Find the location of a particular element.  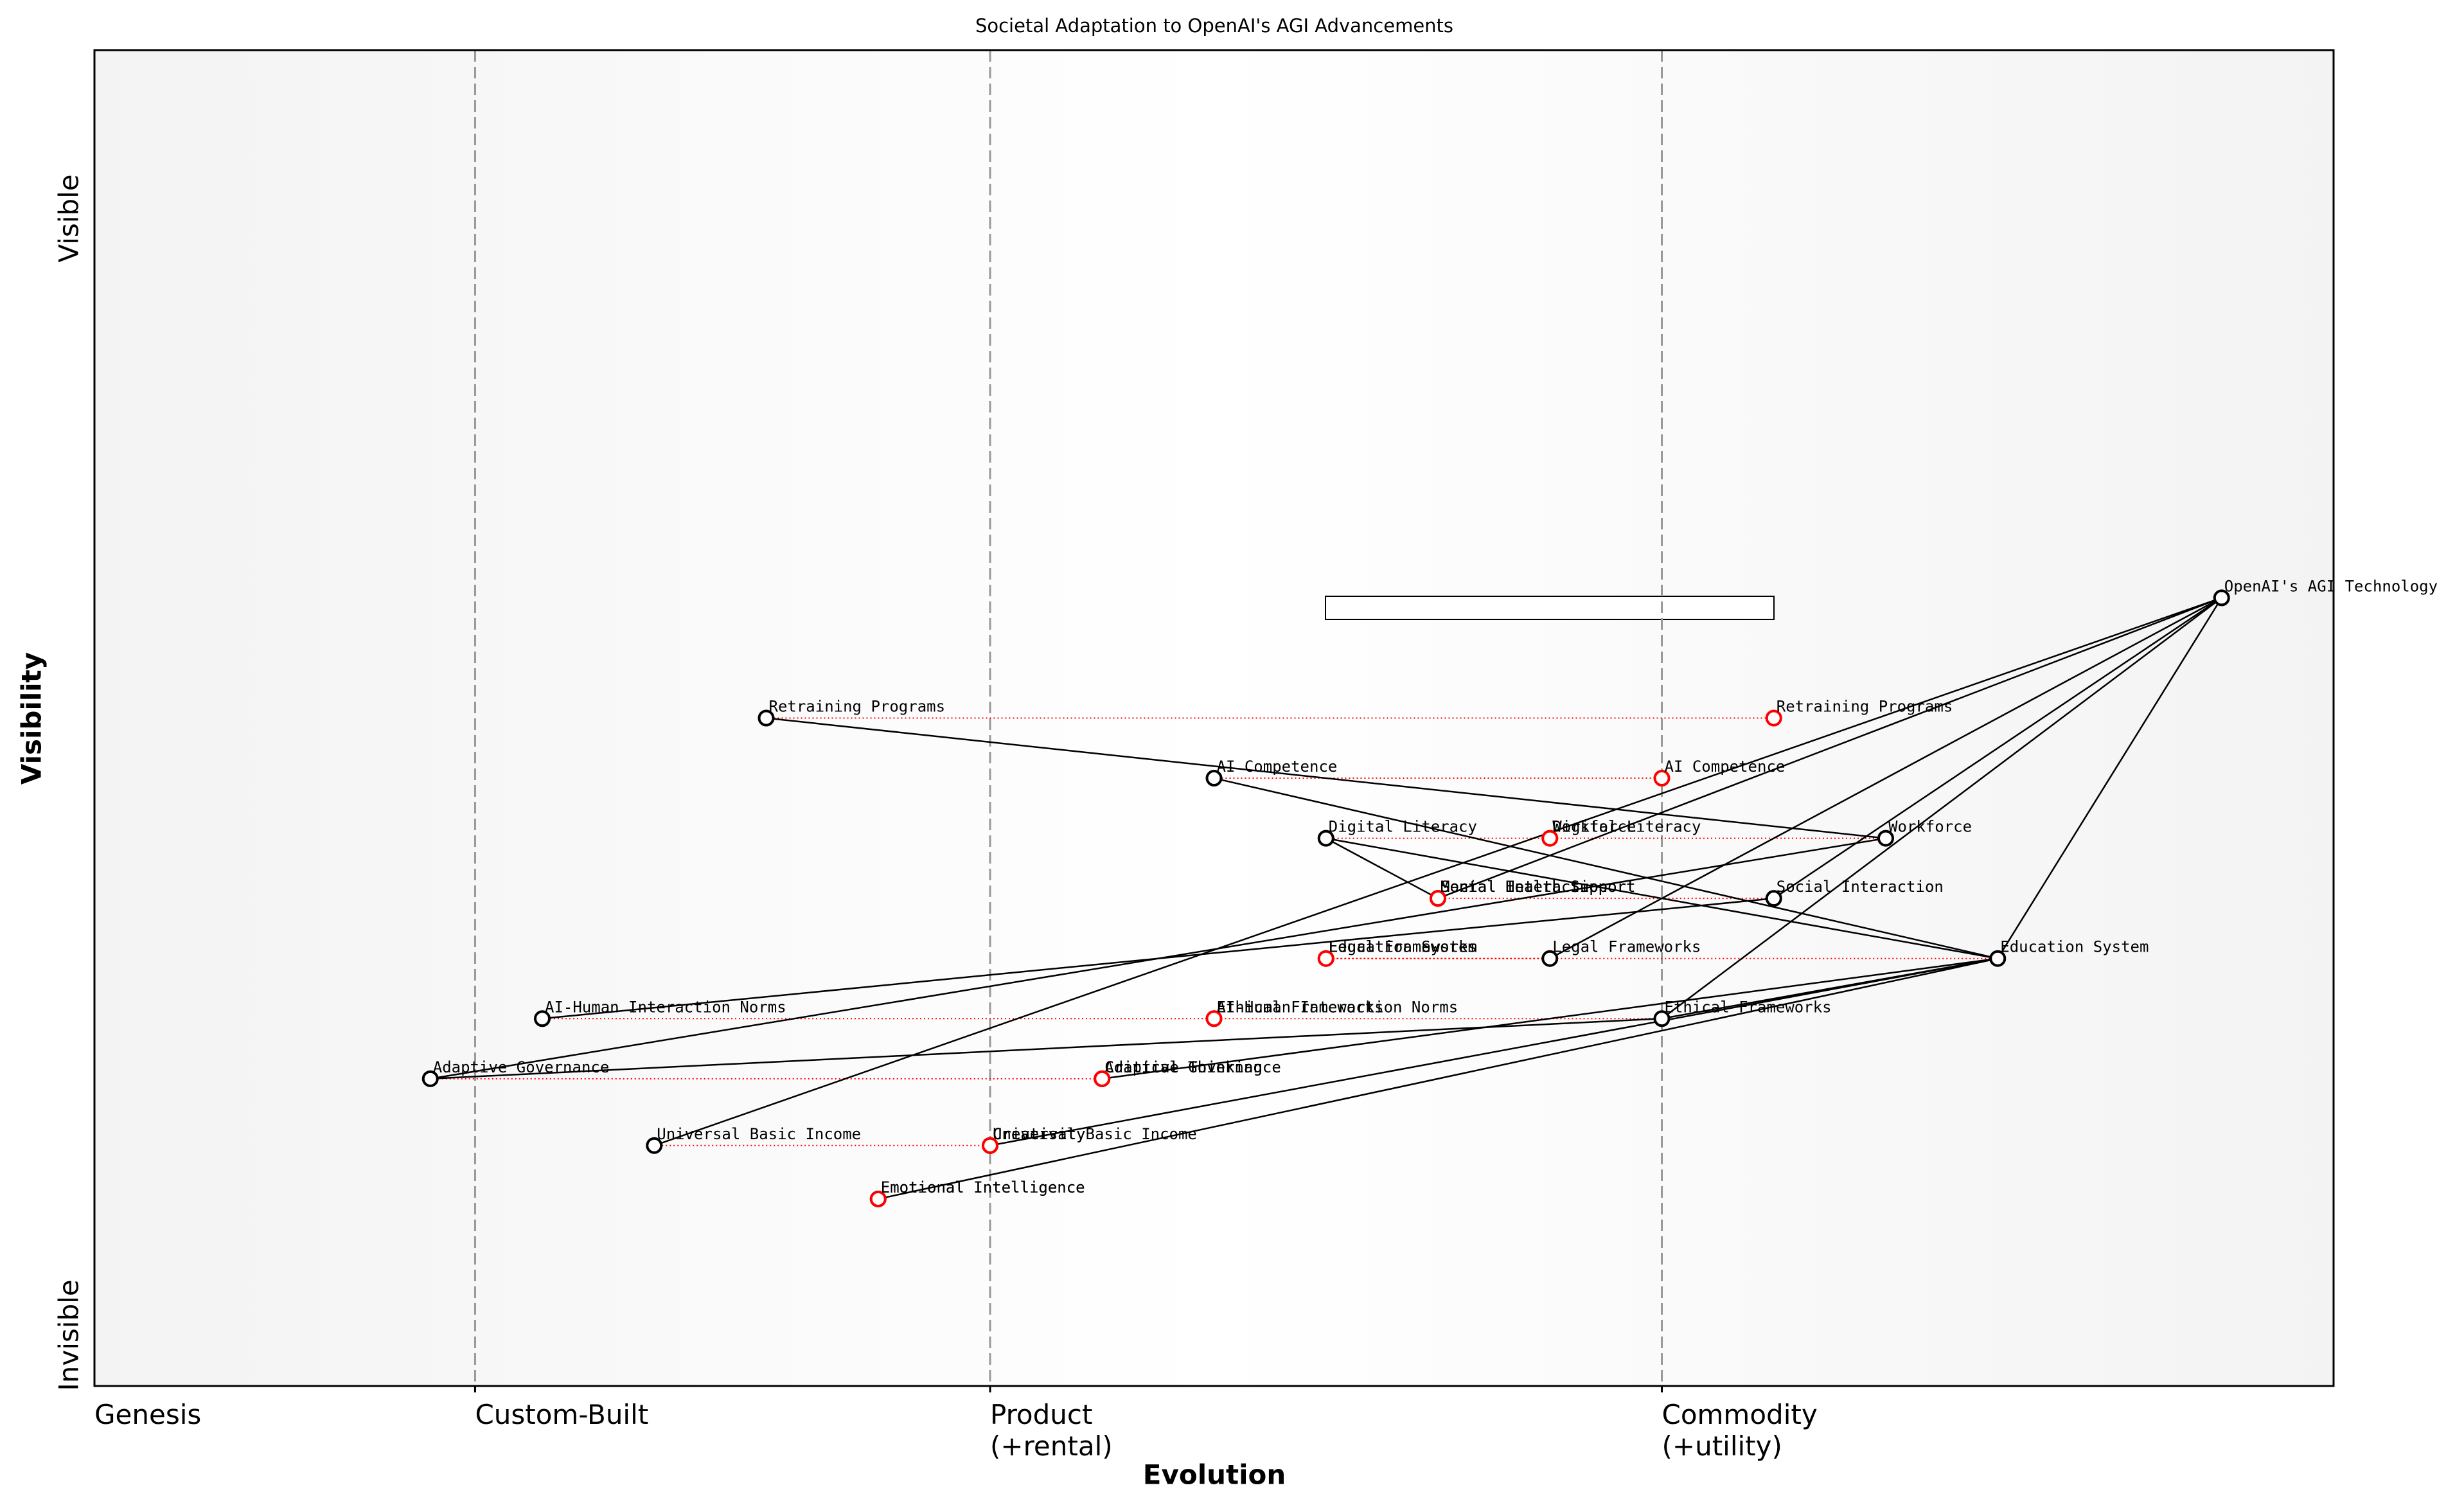

evolved-label: Digital Literacy is located at coordinates (1626, 827).